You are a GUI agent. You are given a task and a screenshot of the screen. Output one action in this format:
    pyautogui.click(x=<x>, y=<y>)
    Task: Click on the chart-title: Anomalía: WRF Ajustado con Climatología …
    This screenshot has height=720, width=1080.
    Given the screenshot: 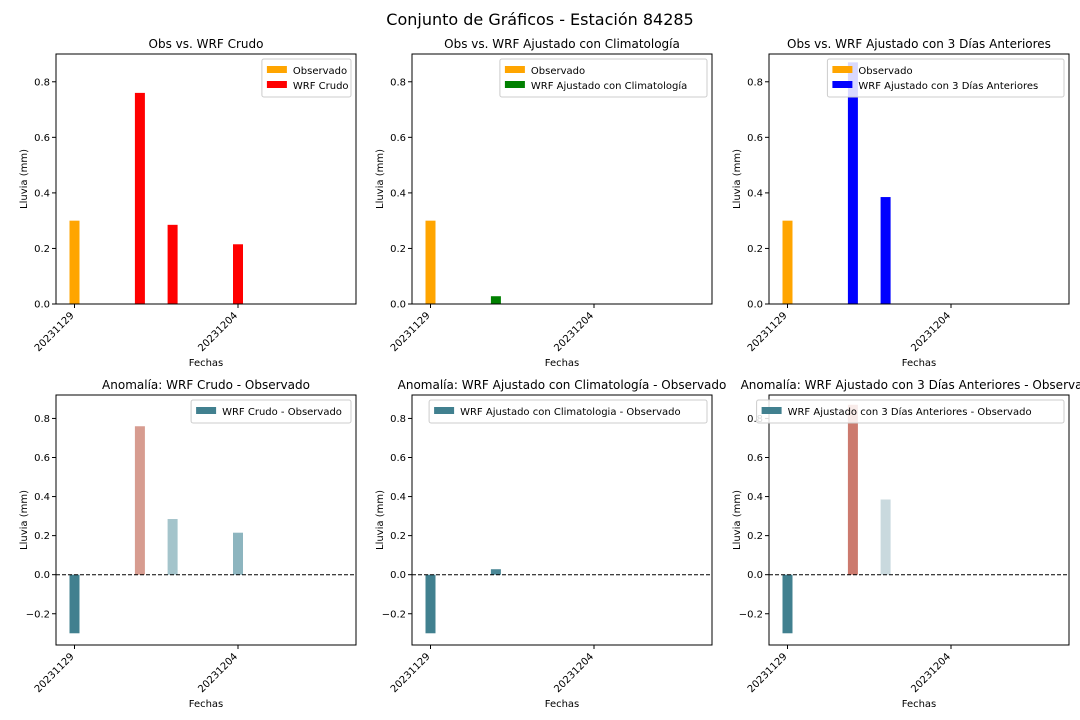 What is the action you would take?
    pyautogui.click(x=562, y=385)
    